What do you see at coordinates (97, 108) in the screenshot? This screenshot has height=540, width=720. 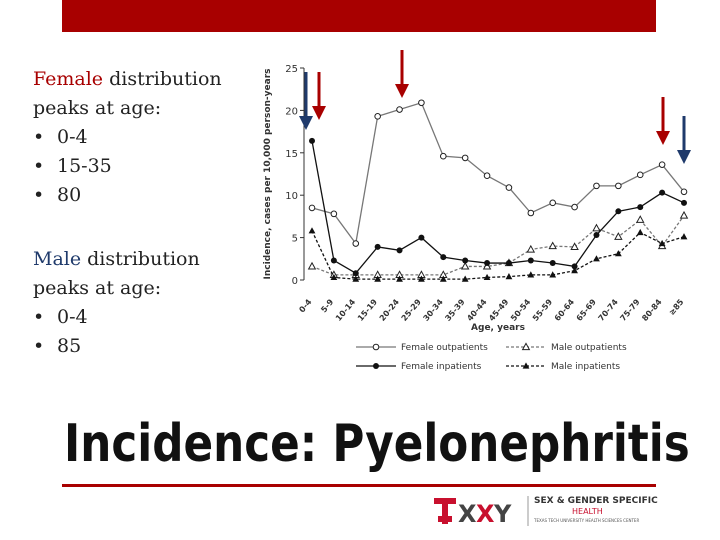 I see `female-heading-line2: peaks at age:` at bounding box center [97, 108].